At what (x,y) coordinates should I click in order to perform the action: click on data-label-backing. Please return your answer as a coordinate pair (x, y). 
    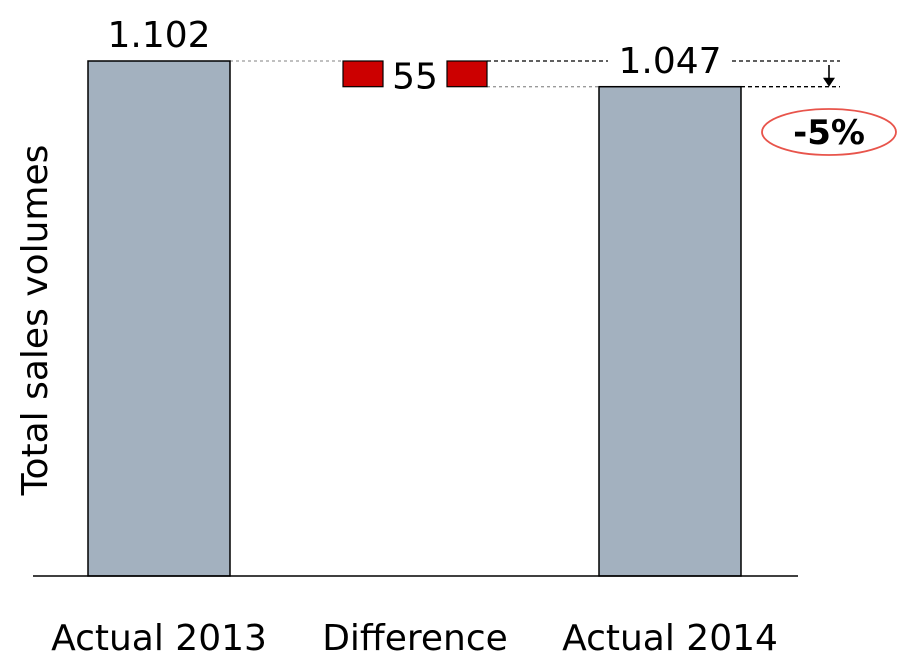
    Looking at the image, I should click on (670, 60).